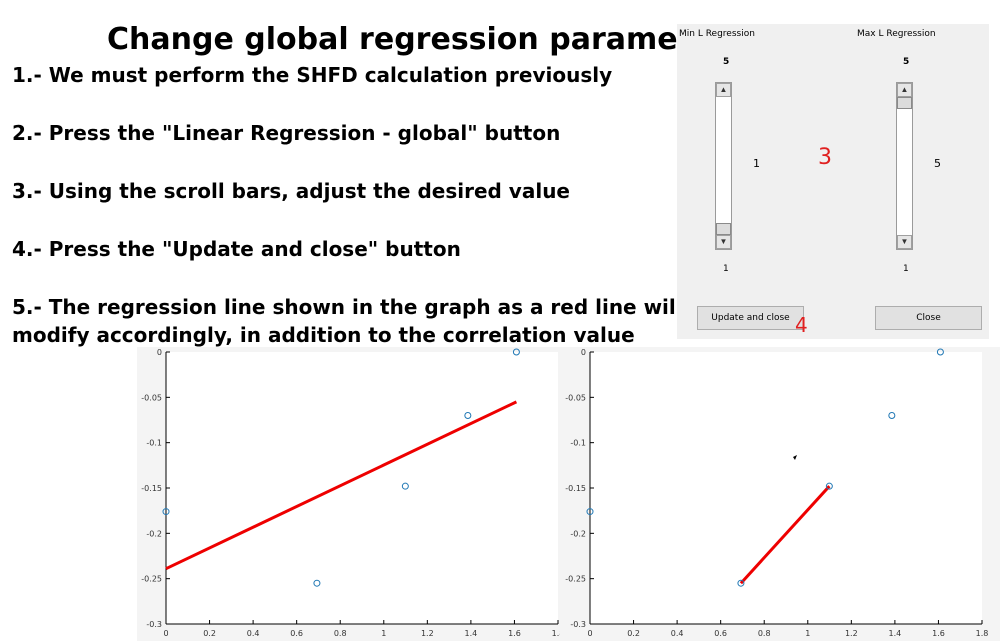  I want to click on chart-2-ytick-label: -0.05, so click(575, 397).